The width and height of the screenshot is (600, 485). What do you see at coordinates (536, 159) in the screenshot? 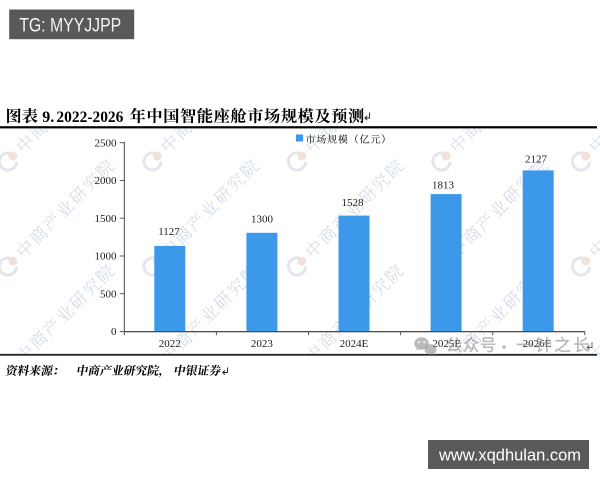
I see `svg-text: 2127` at bounding box center [536, 159].